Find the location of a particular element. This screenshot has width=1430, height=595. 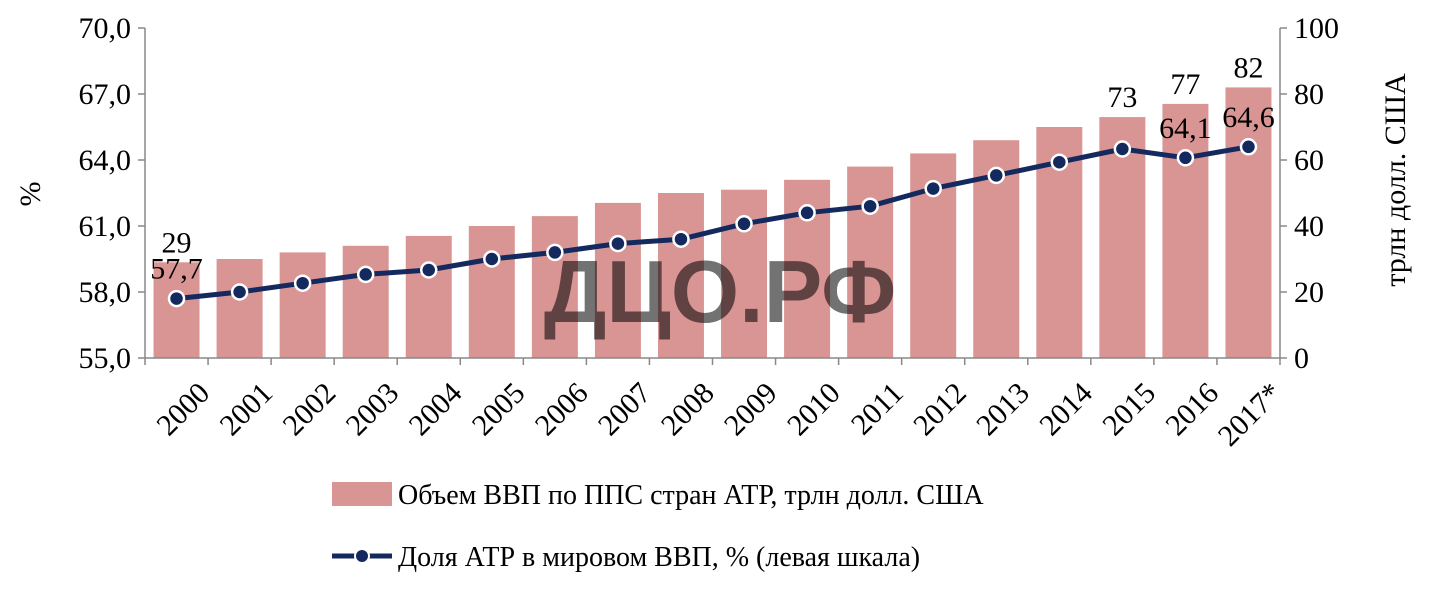

x-tick-label: 2009 is located at coordinates (751, 409).